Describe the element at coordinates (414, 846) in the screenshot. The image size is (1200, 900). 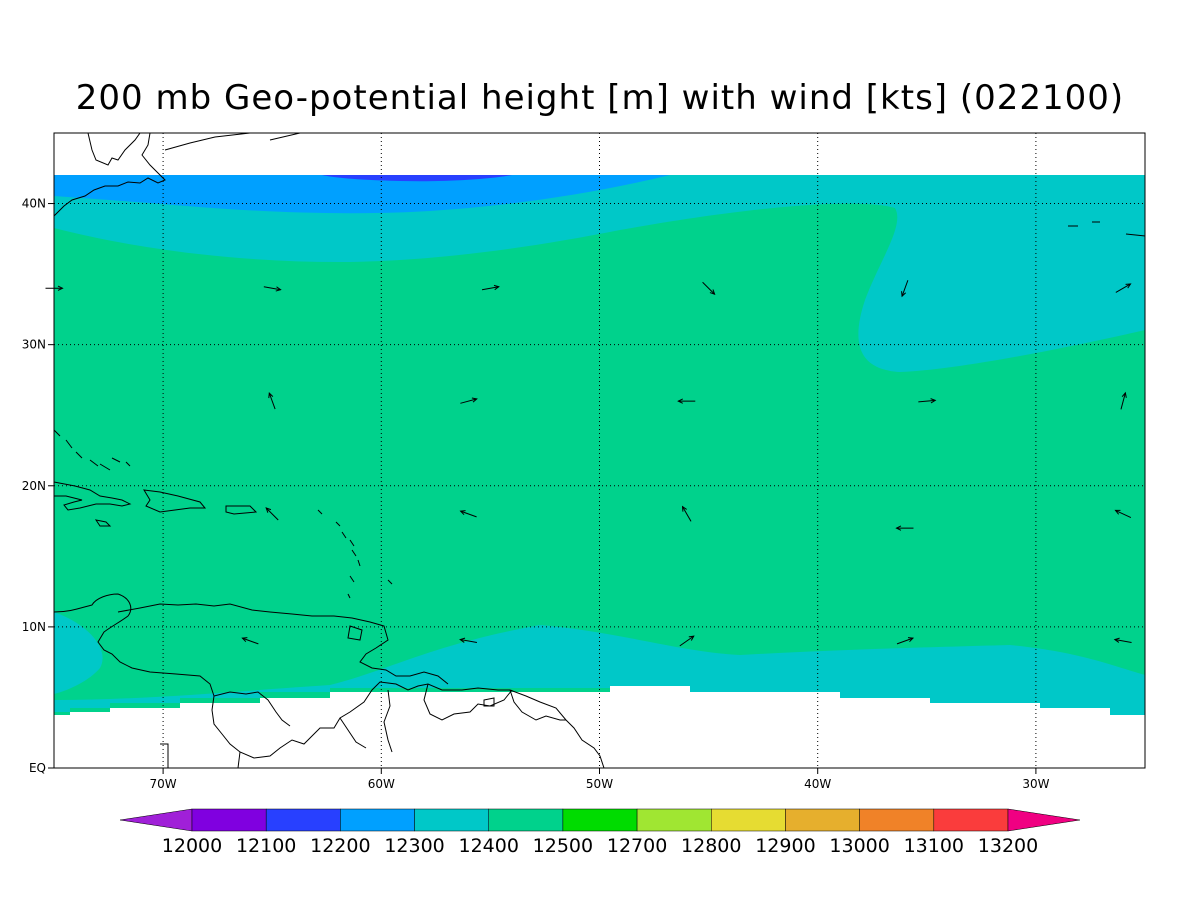
I see `colorbar-label: 12300` at that location.